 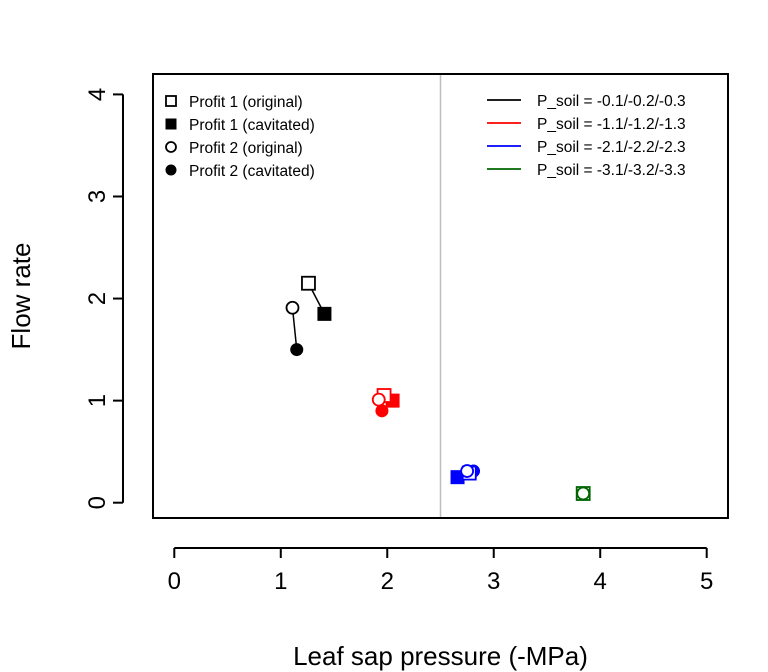 What do you see at coordinates (171, 170) in the screenshot?
I see `legend-marker-circle-filled` at bounding box center [171, 170].